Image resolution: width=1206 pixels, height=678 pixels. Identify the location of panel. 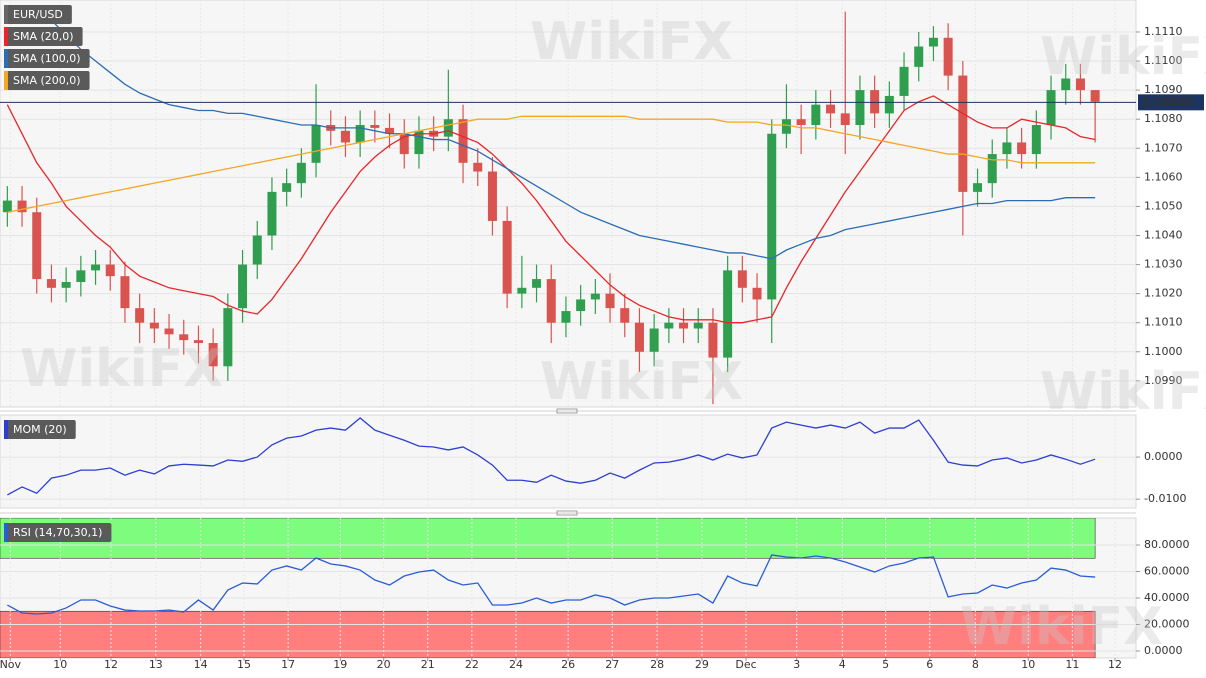
(568, 461).